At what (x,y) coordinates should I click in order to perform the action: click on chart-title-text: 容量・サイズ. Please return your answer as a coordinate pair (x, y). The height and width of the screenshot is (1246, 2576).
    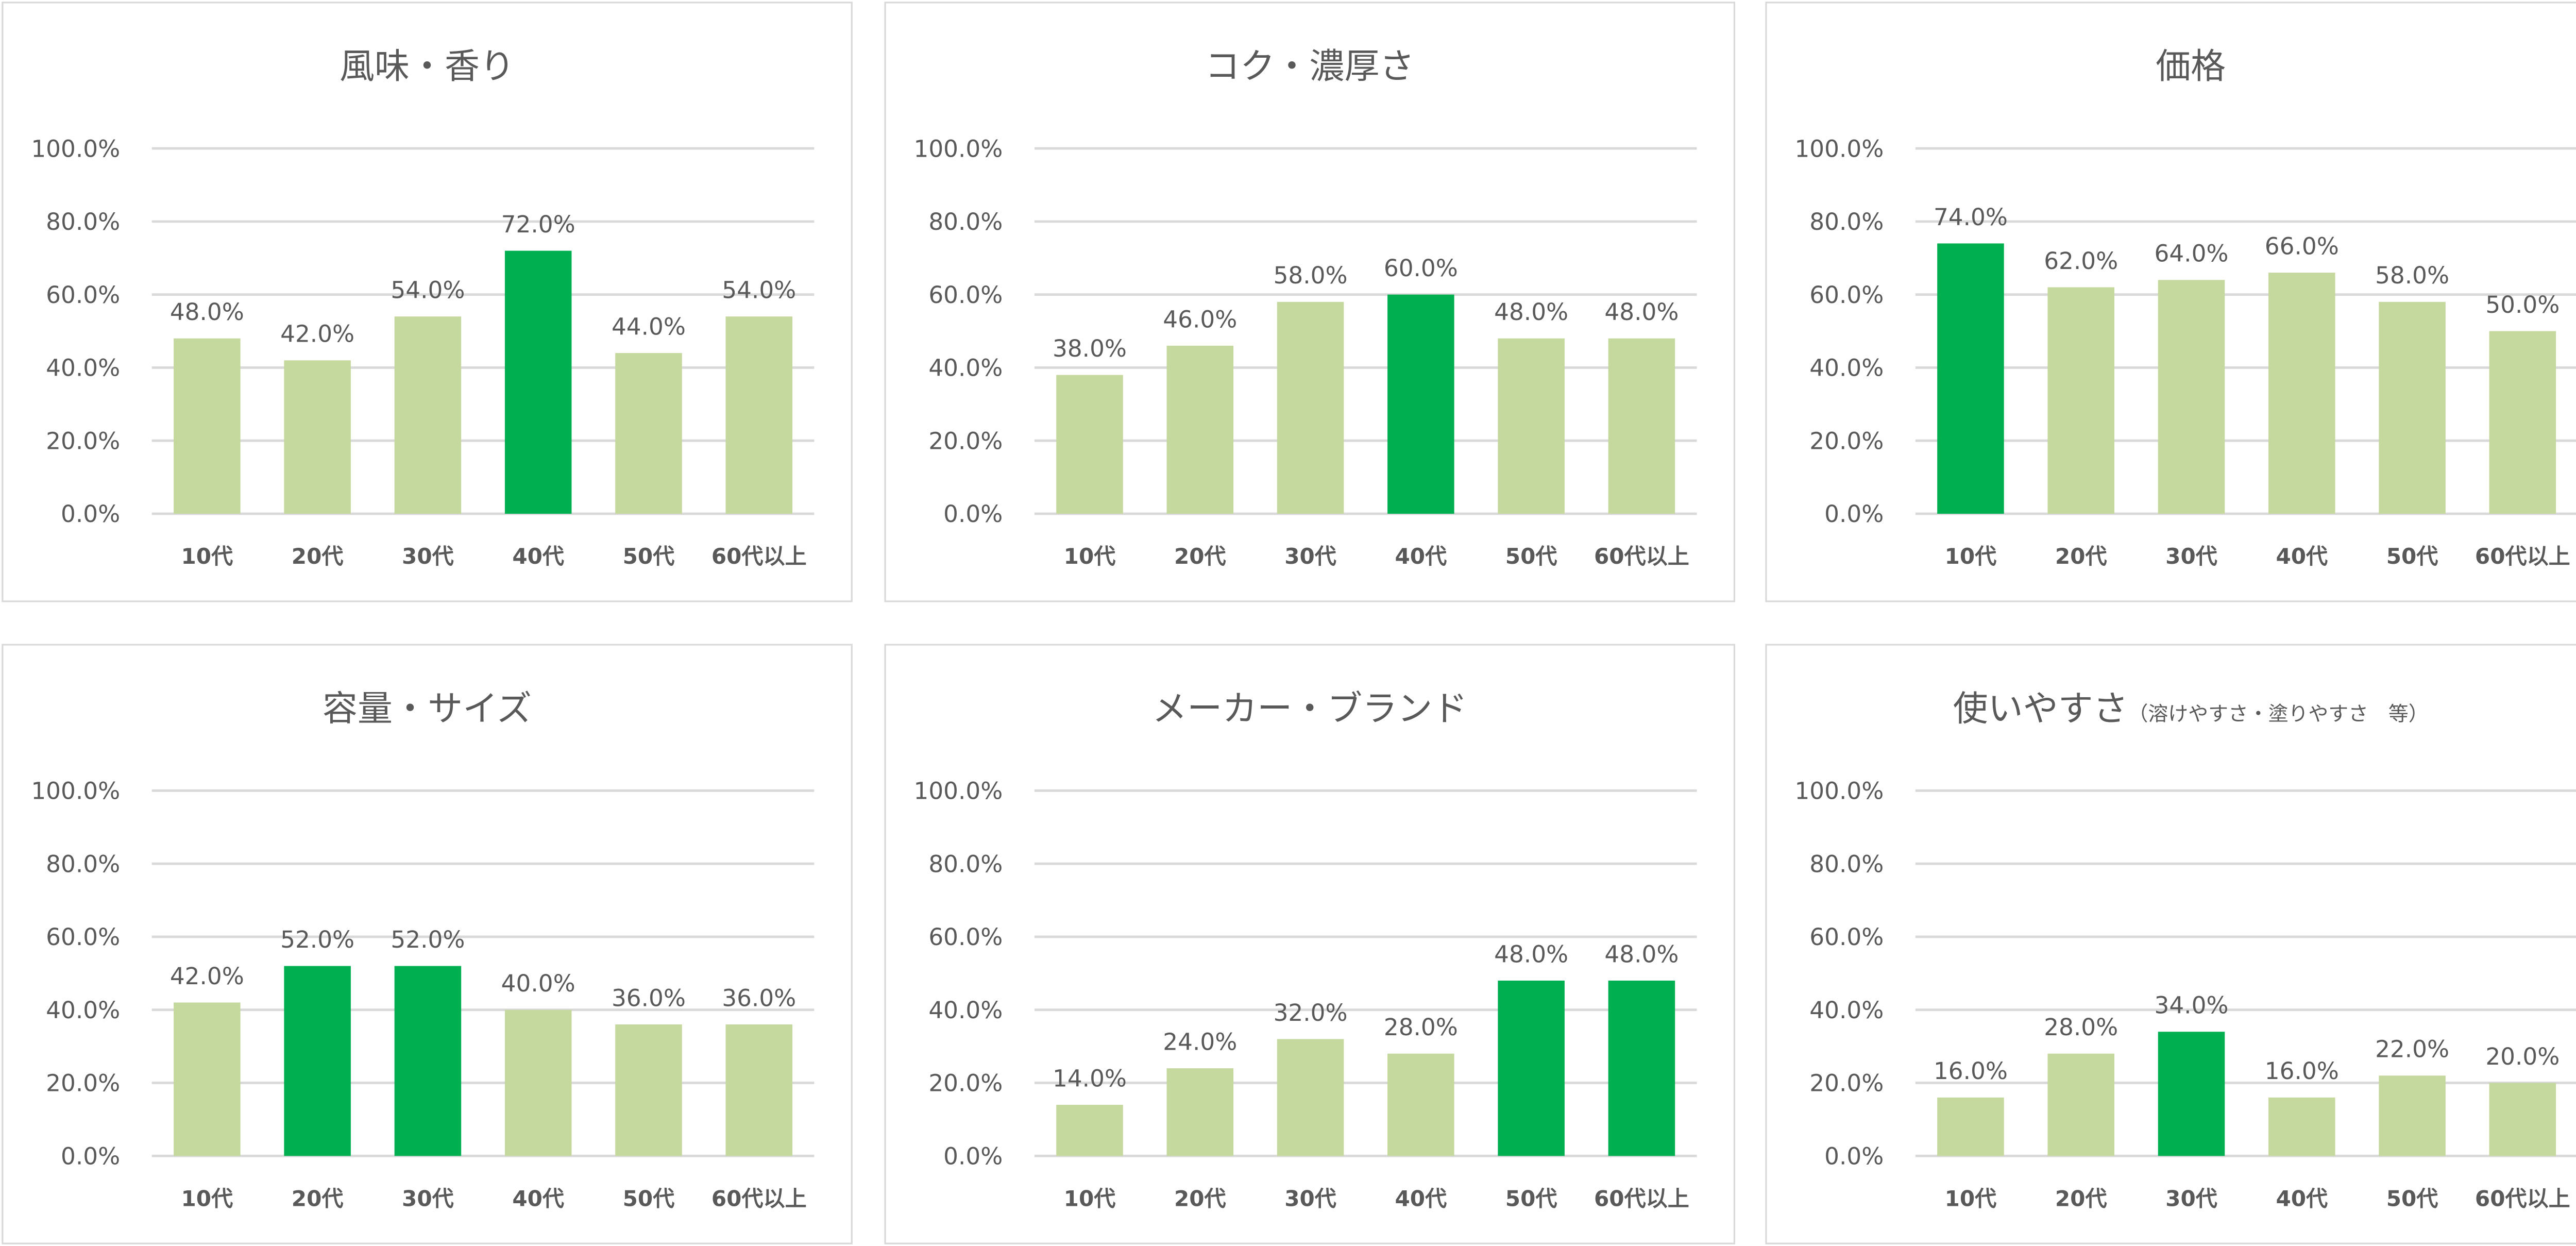
    Looking at the image, I should click on (427, 708).